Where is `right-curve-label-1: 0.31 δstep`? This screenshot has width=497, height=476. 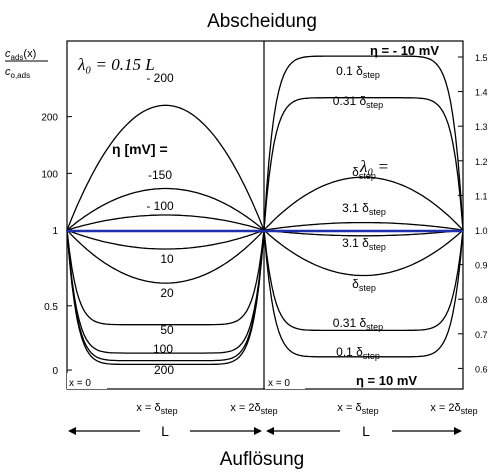
right-curve-label-1: 0.31 δstep is located at coordinates (358, 102).